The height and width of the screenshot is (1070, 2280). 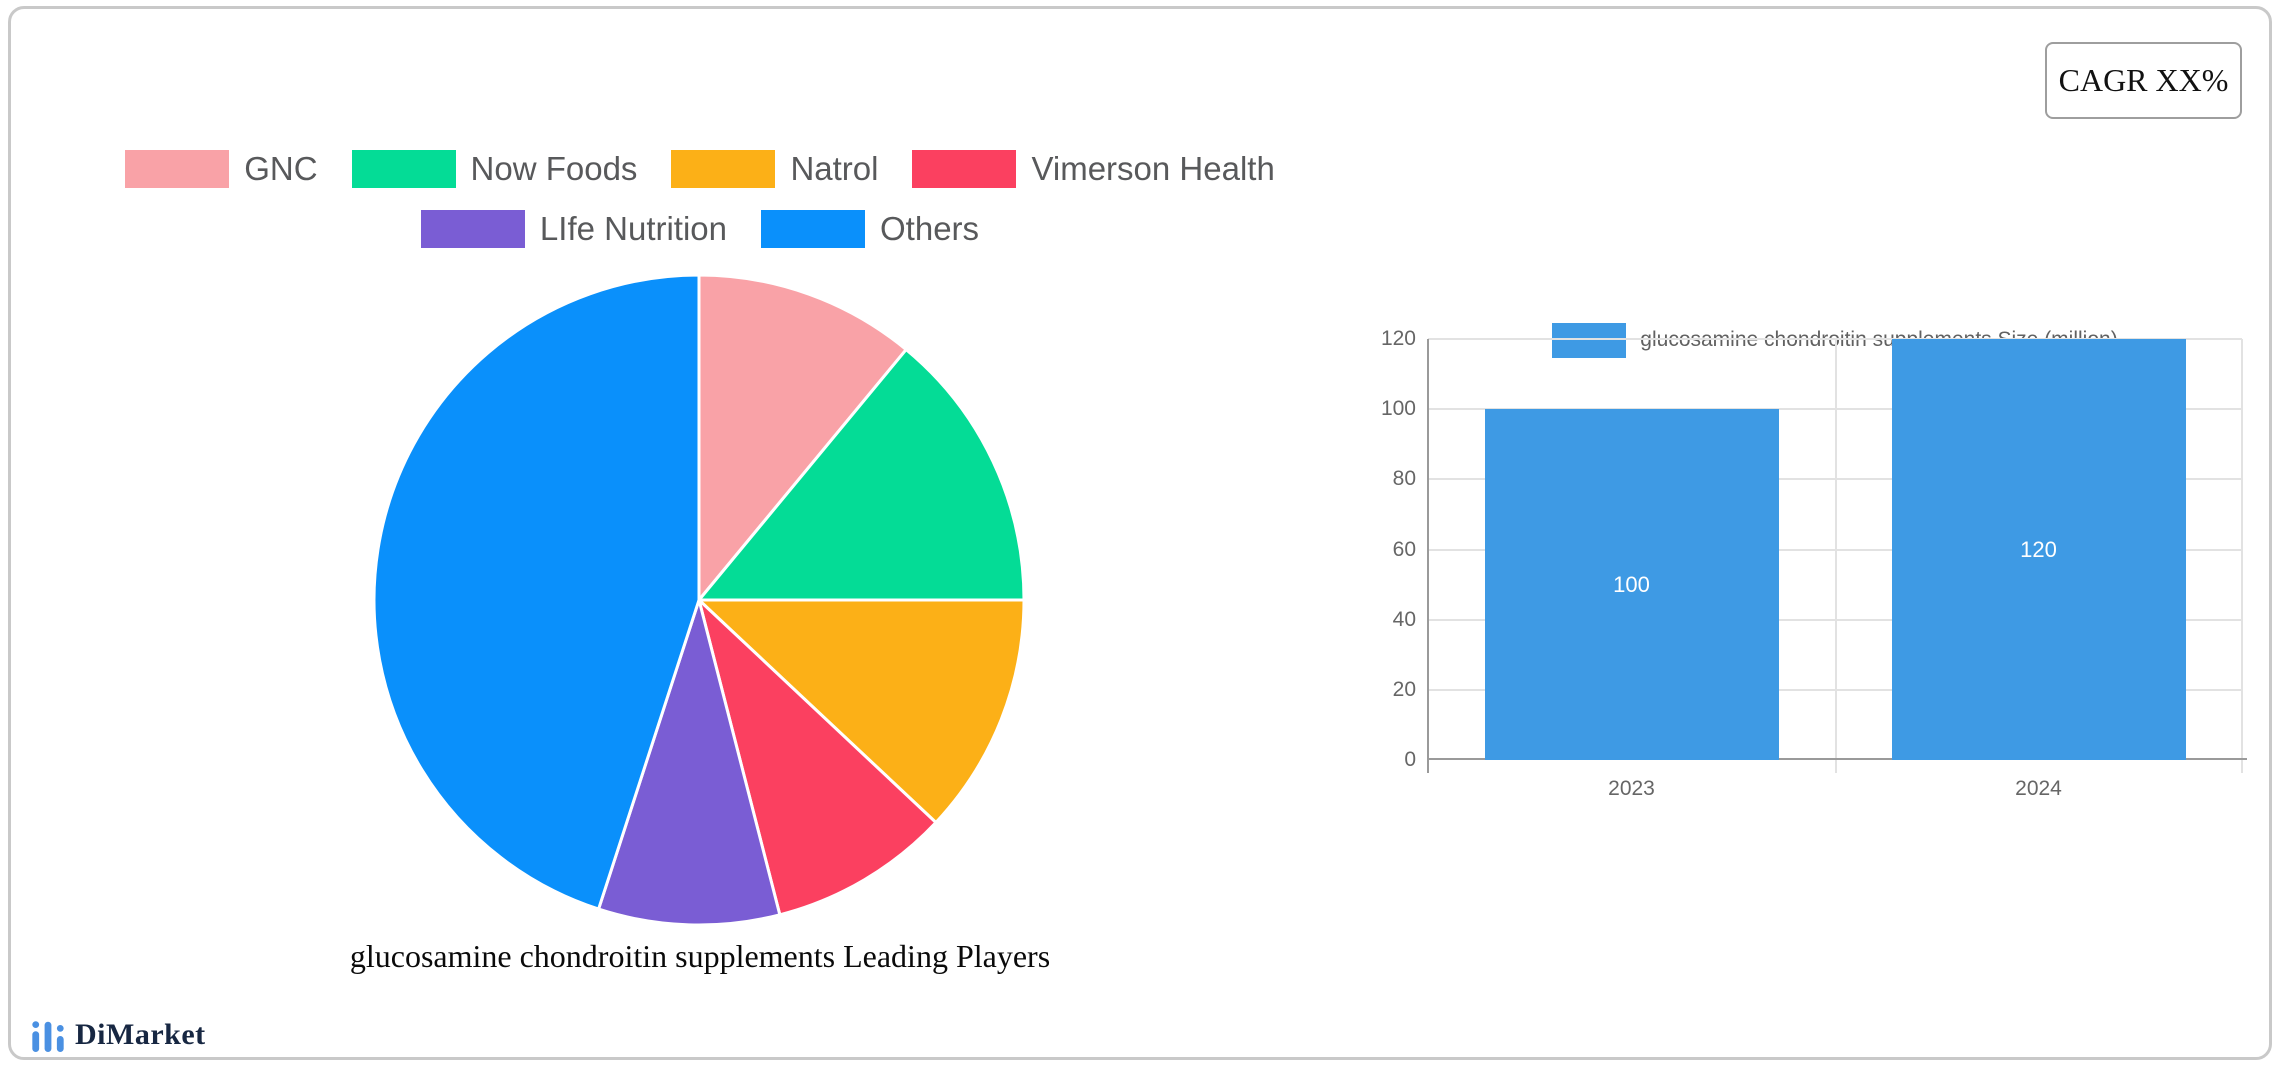 What do you see at coordinates (633, 228) in the screenshot?
I see `legend-label: LIfe Nutrition` at bounding box center [633, 228].